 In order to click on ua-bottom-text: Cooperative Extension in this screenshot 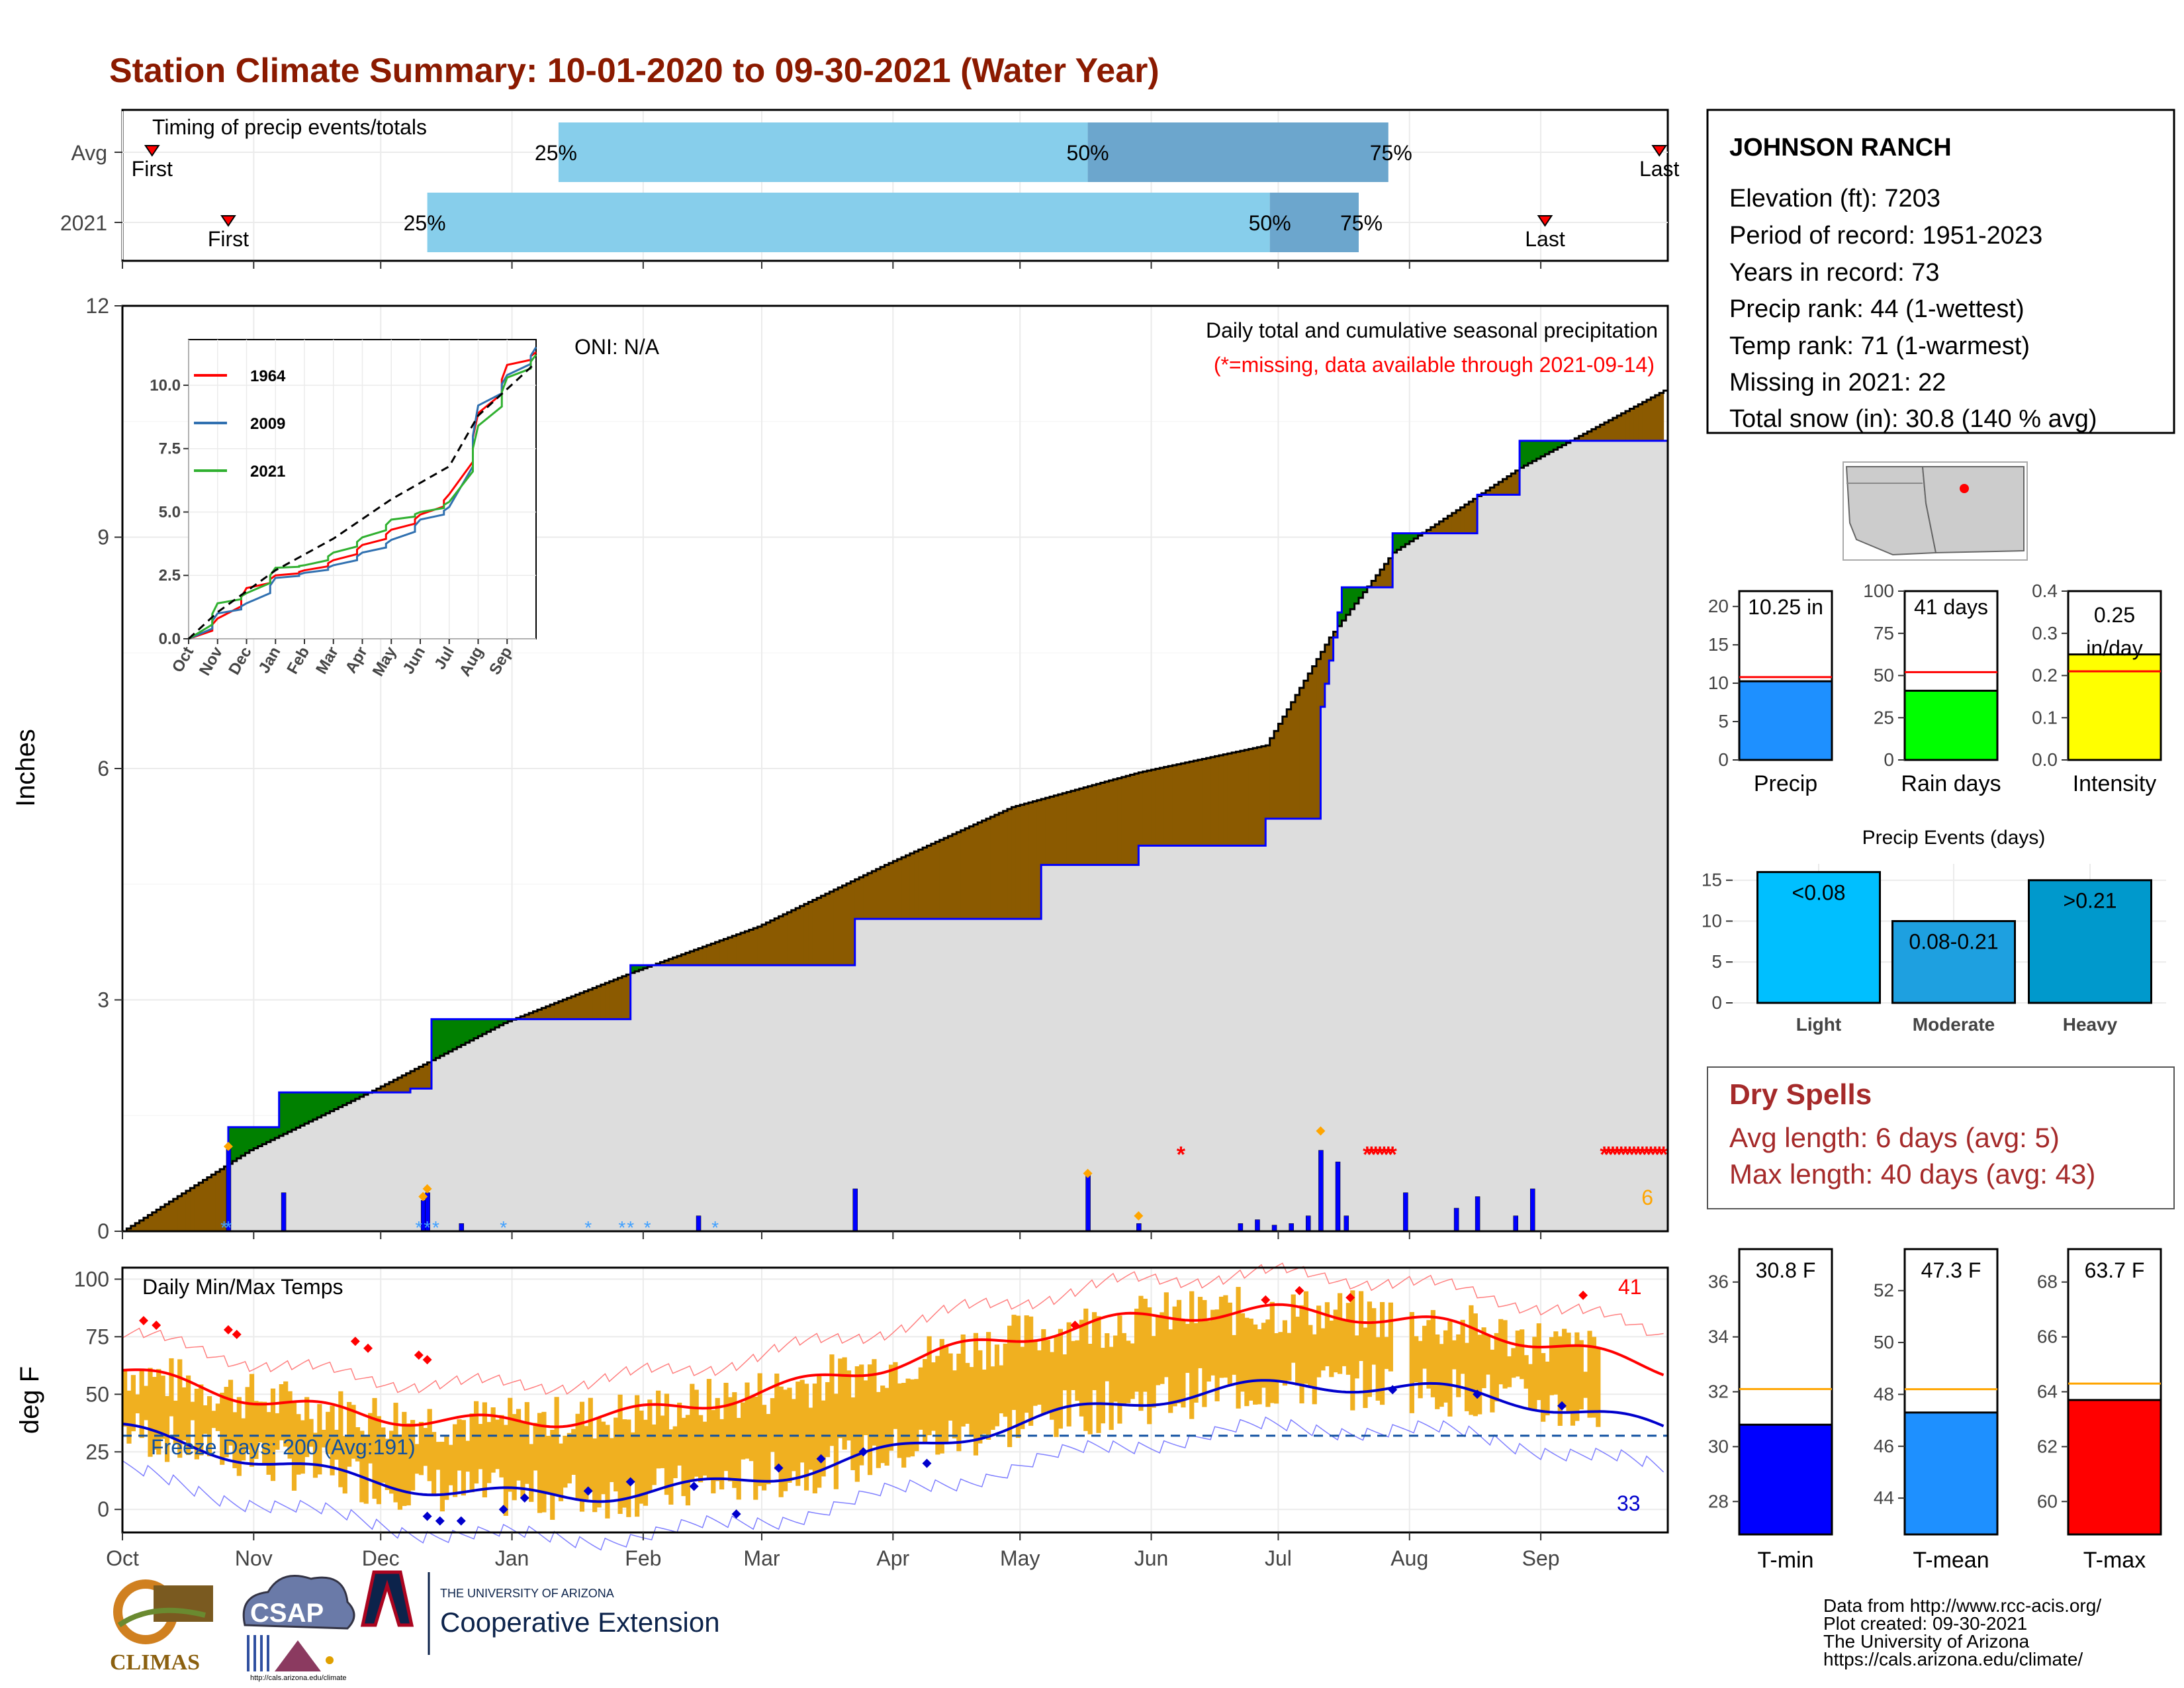, I will do `click(580, 1622)`.